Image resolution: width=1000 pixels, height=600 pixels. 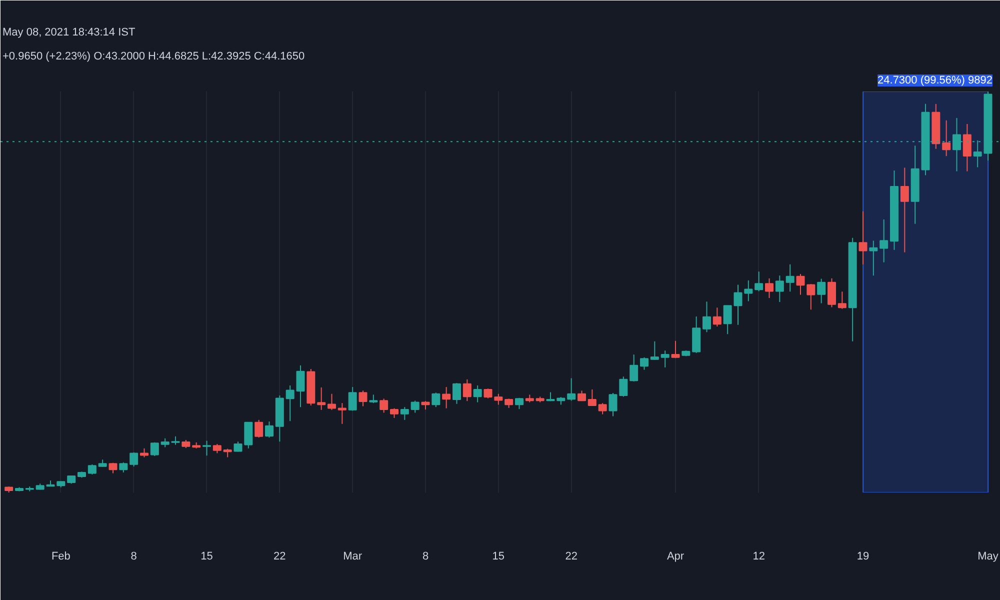 What do you see at coordinates (935, 80) in the screenshot?
I see `band-label: 24.7300 (99.56%) 9892` at bounding box center [935, 80].